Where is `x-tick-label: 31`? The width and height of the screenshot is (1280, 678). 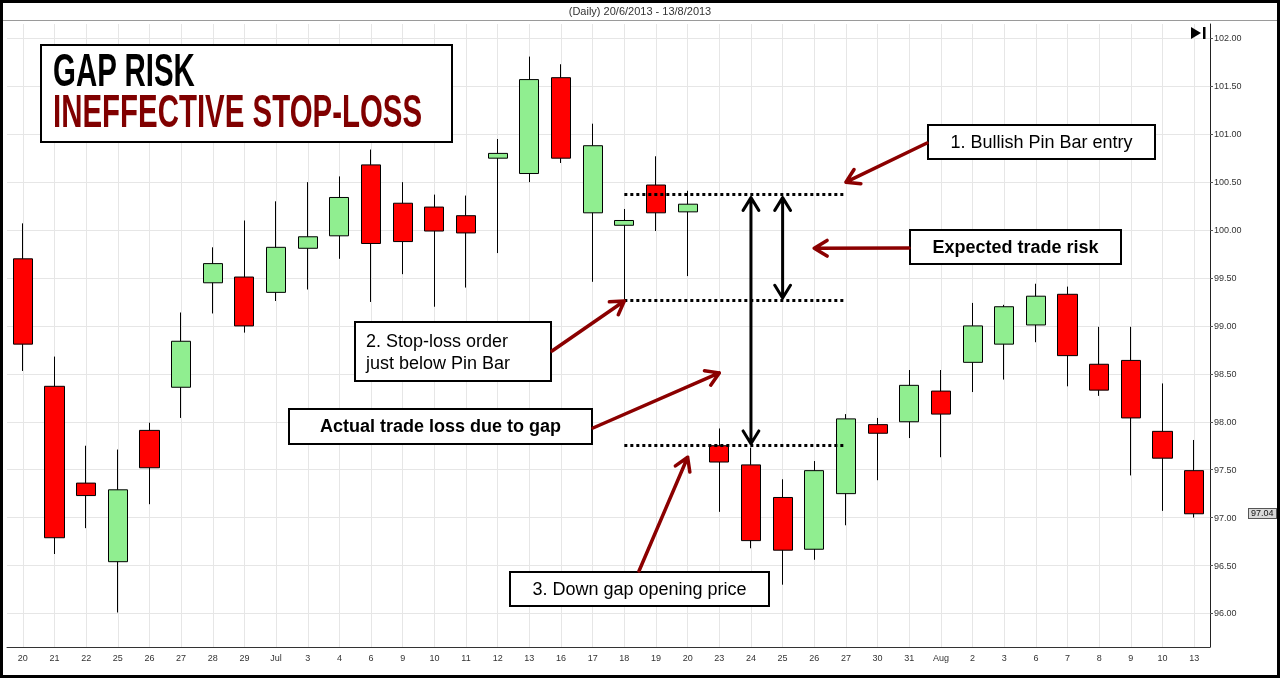
x-tick-label: 31 is located at coordinates (909, 657).